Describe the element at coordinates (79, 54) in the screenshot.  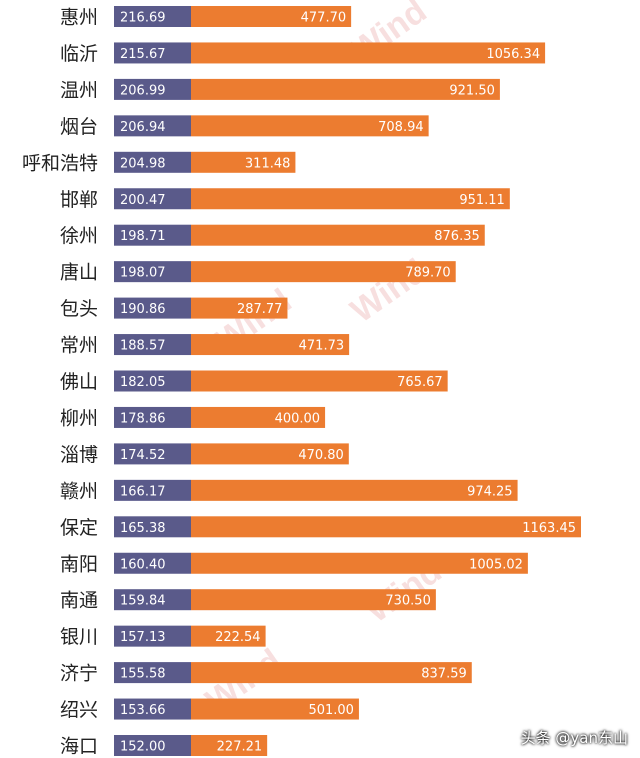
I see `category-label: 临沂` at that location.